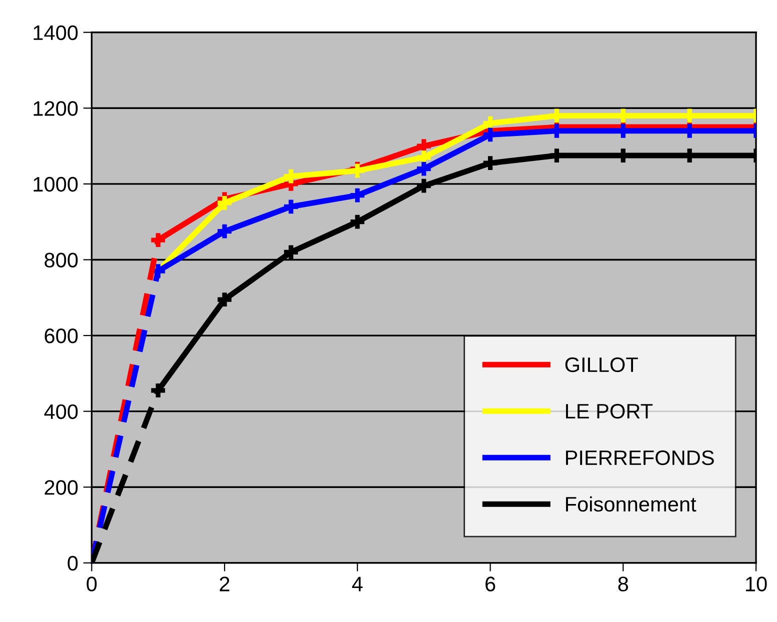 The image size is (777, 622). Describe the element at coordinates (56, 32) in the screenshot. I see `y-tick-label: 1400` at that location.